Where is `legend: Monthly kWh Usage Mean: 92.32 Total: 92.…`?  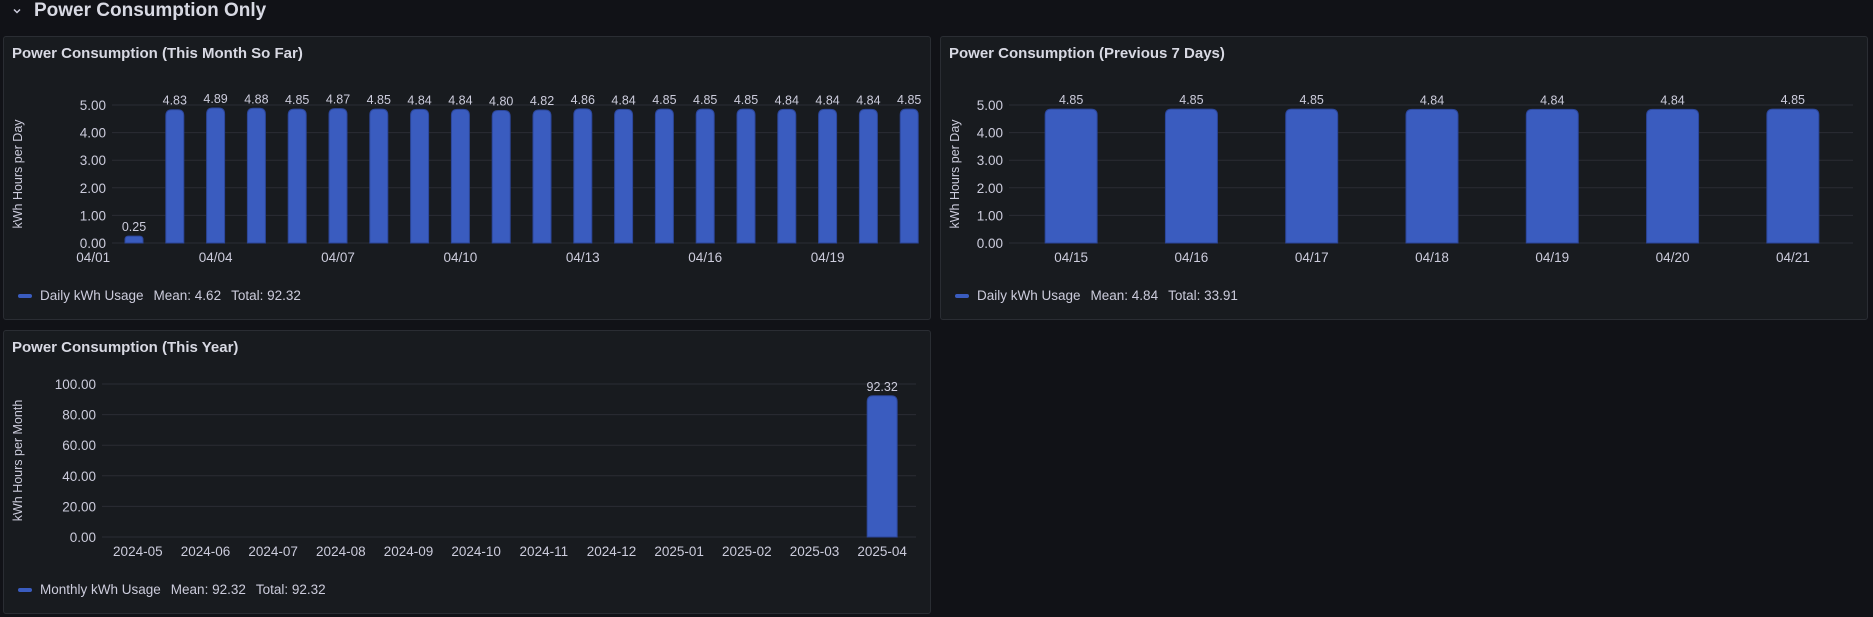 legend: Monthly kWh Usage Mean: 92.32 Total: 92.… is located at coordinates (172, 589).